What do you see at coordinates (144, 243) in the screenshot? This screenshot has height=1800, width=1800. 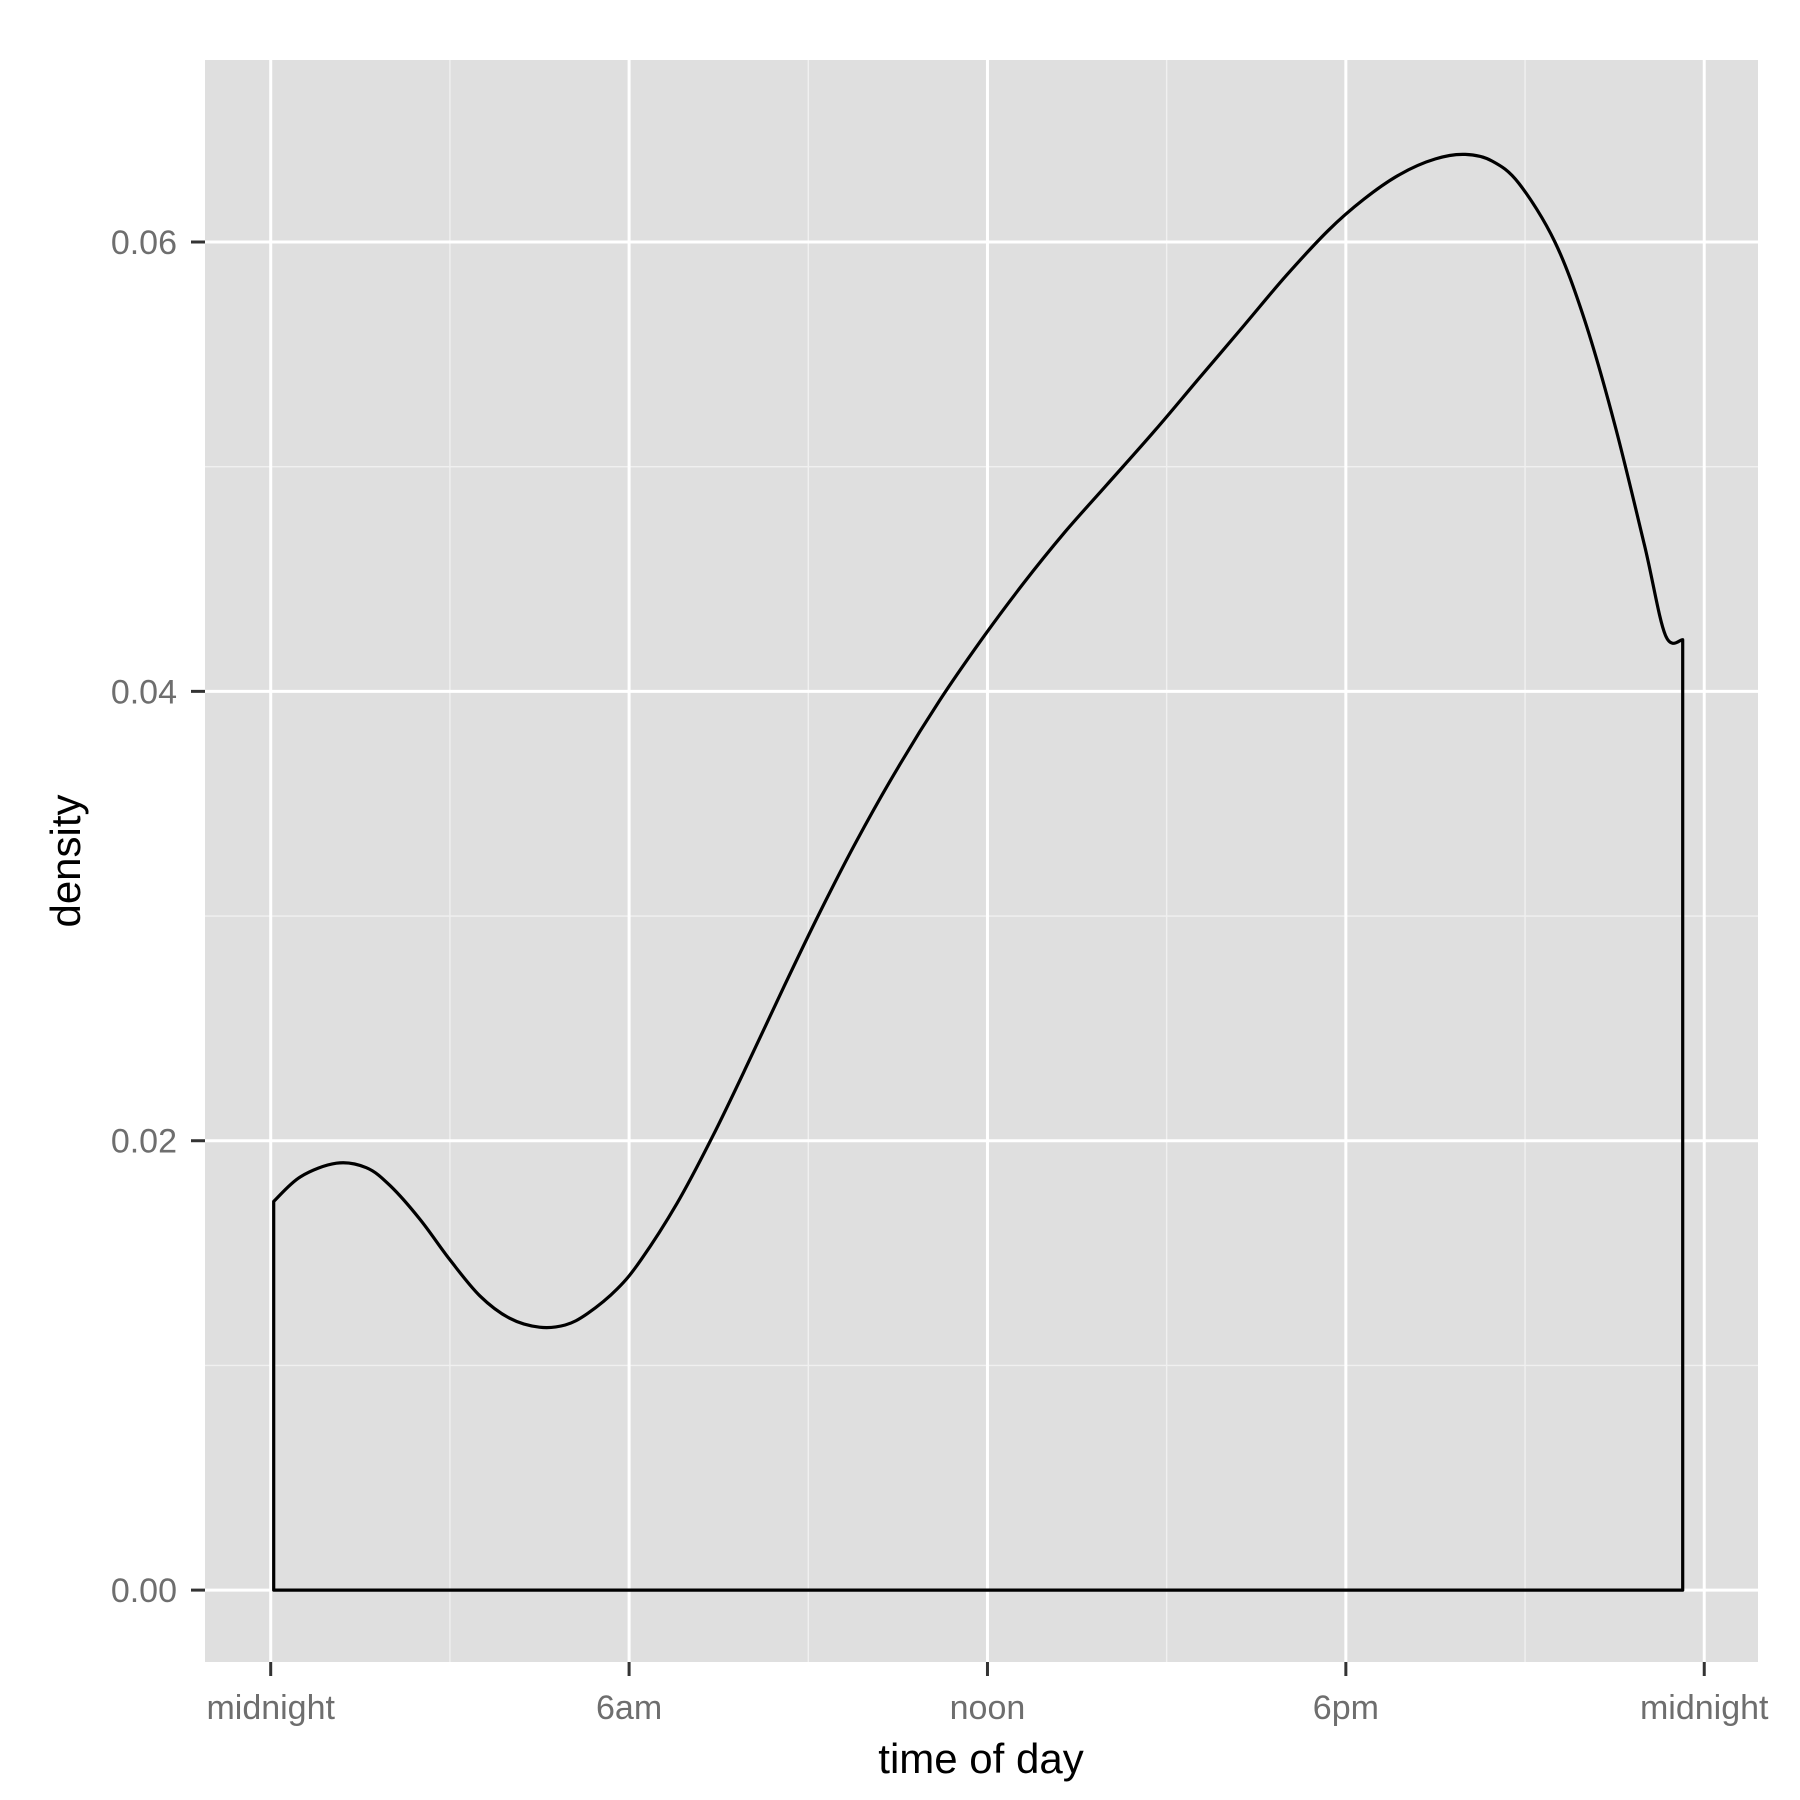 I see `y-tick-label: 0.06` at bounding box center [144, 243].